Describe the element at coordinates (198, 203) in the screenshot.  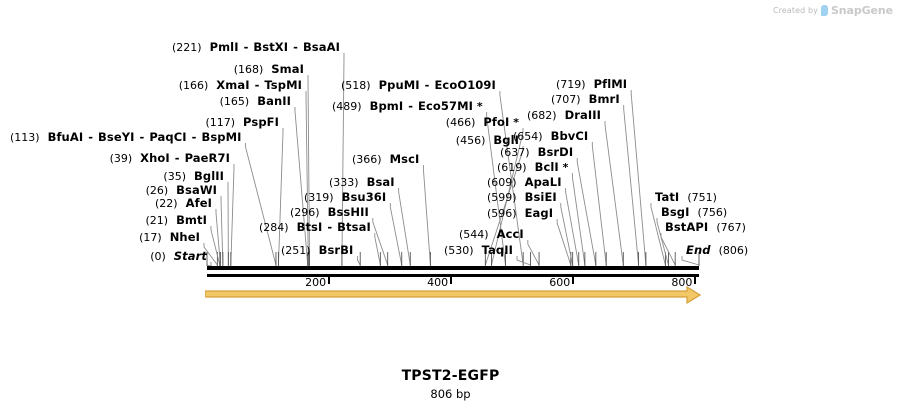
I see `enzyme-name: AfeI` at that location.